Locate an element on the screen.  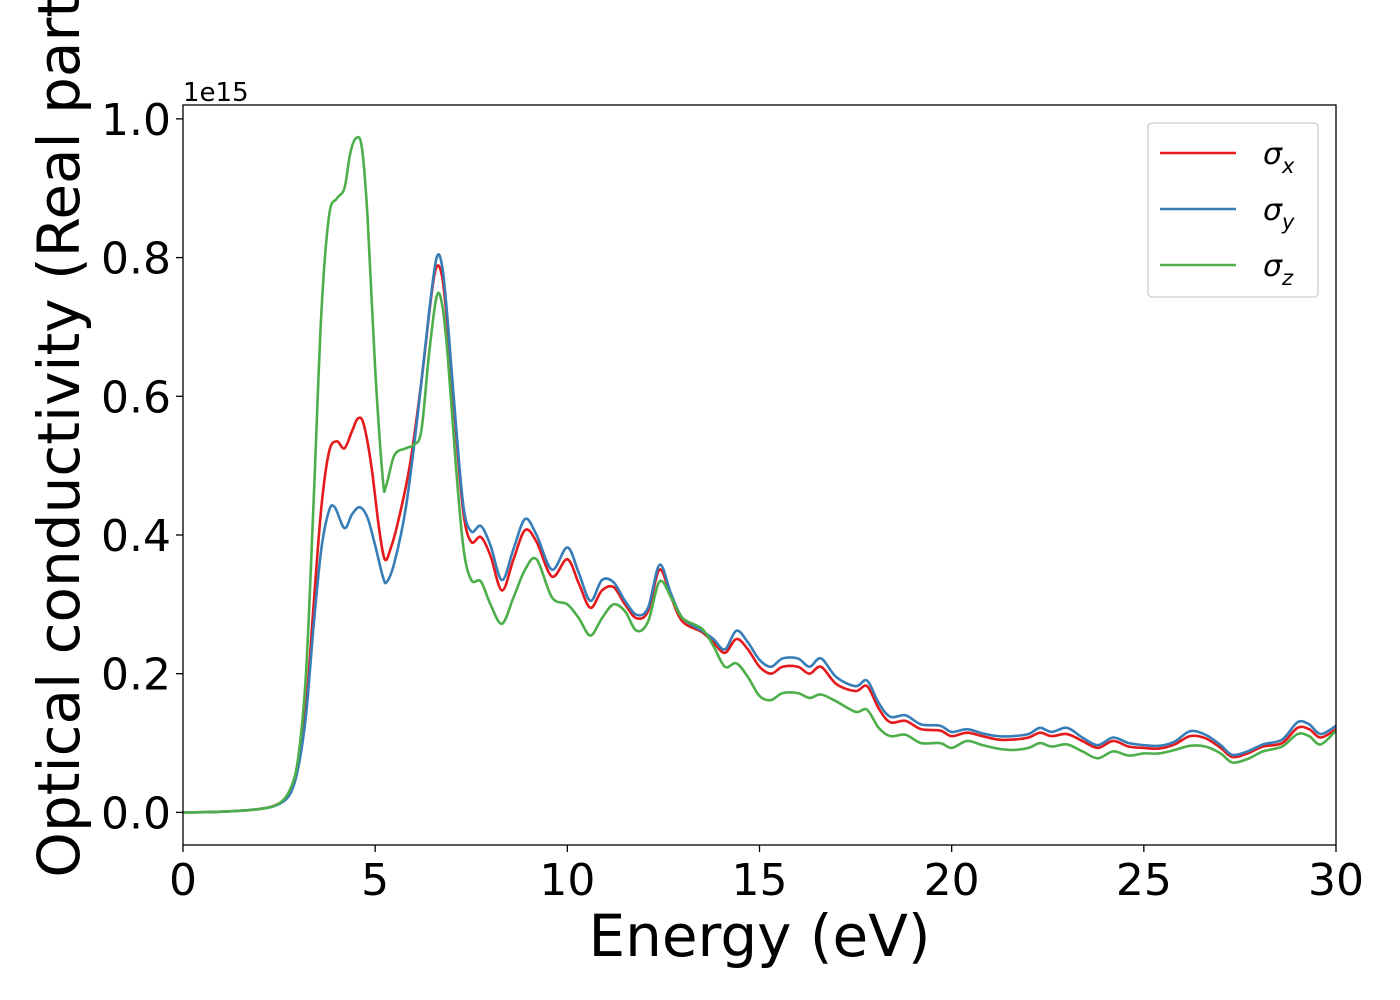
x-tick-label: 15 is located at coordinates (760, 880).